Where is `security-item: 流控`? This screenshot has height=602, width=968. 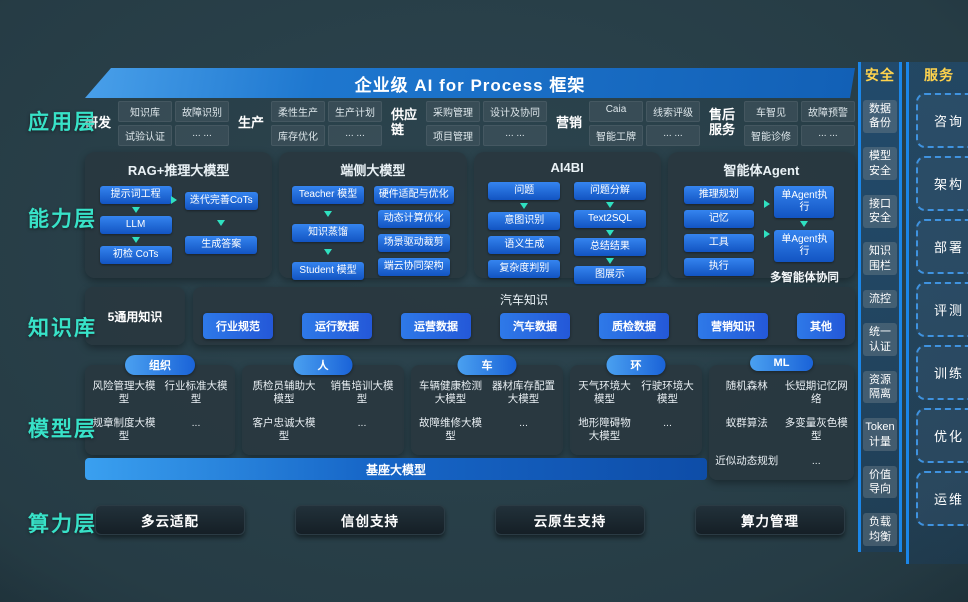 security-item: 流控 is located at coordinates (880, 299).